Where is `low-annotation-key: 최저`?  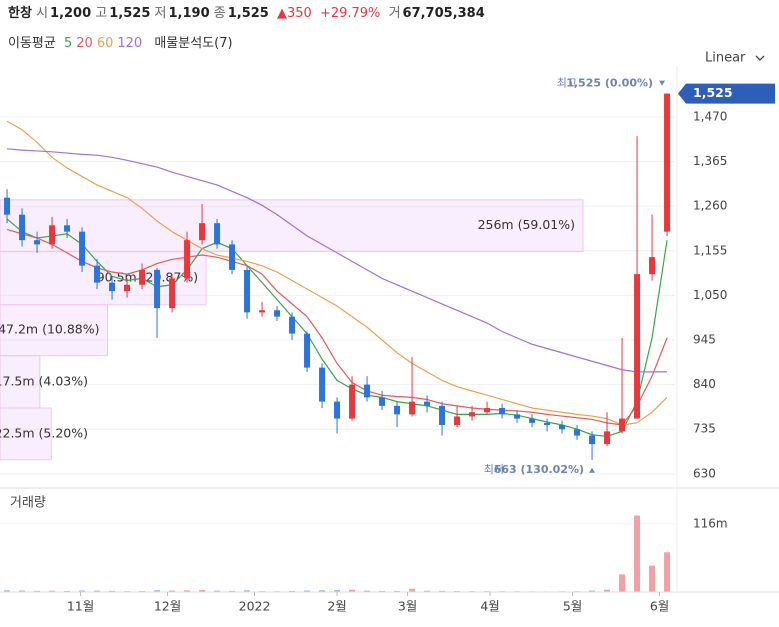 low-annotation-key: 최저 is located at coordinates (494, 469).